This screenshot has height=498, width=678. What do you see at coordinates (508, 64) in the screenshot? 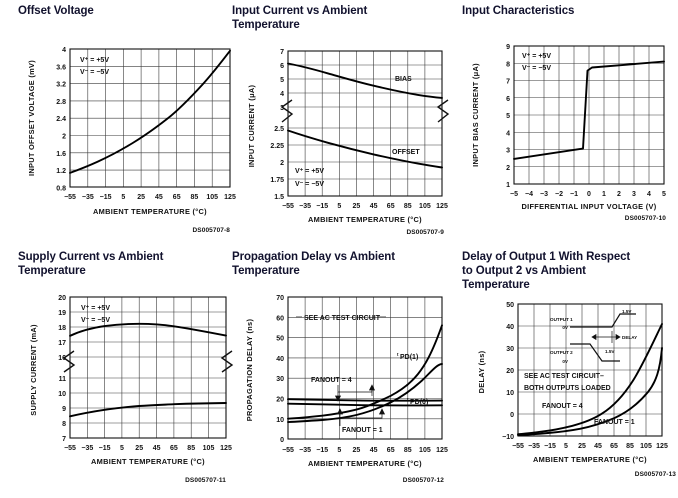
I see `svg-text: 8` at bounding box center [508, 64].